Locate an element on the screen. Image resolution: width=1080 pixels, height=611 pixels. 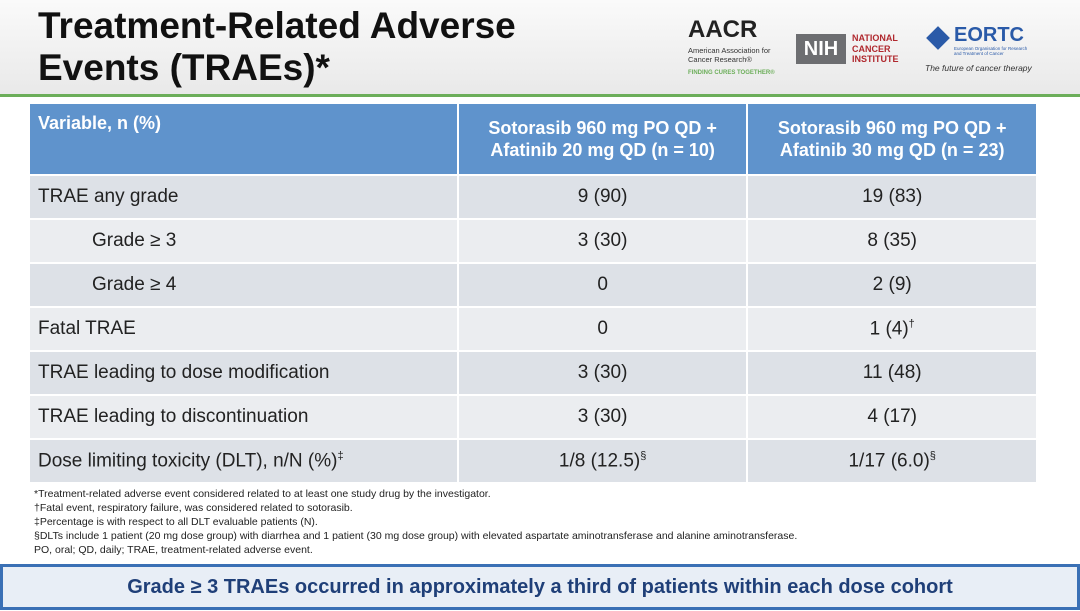
eortc-tag: The future of cancer therapy is located at coordinates (978, 68).